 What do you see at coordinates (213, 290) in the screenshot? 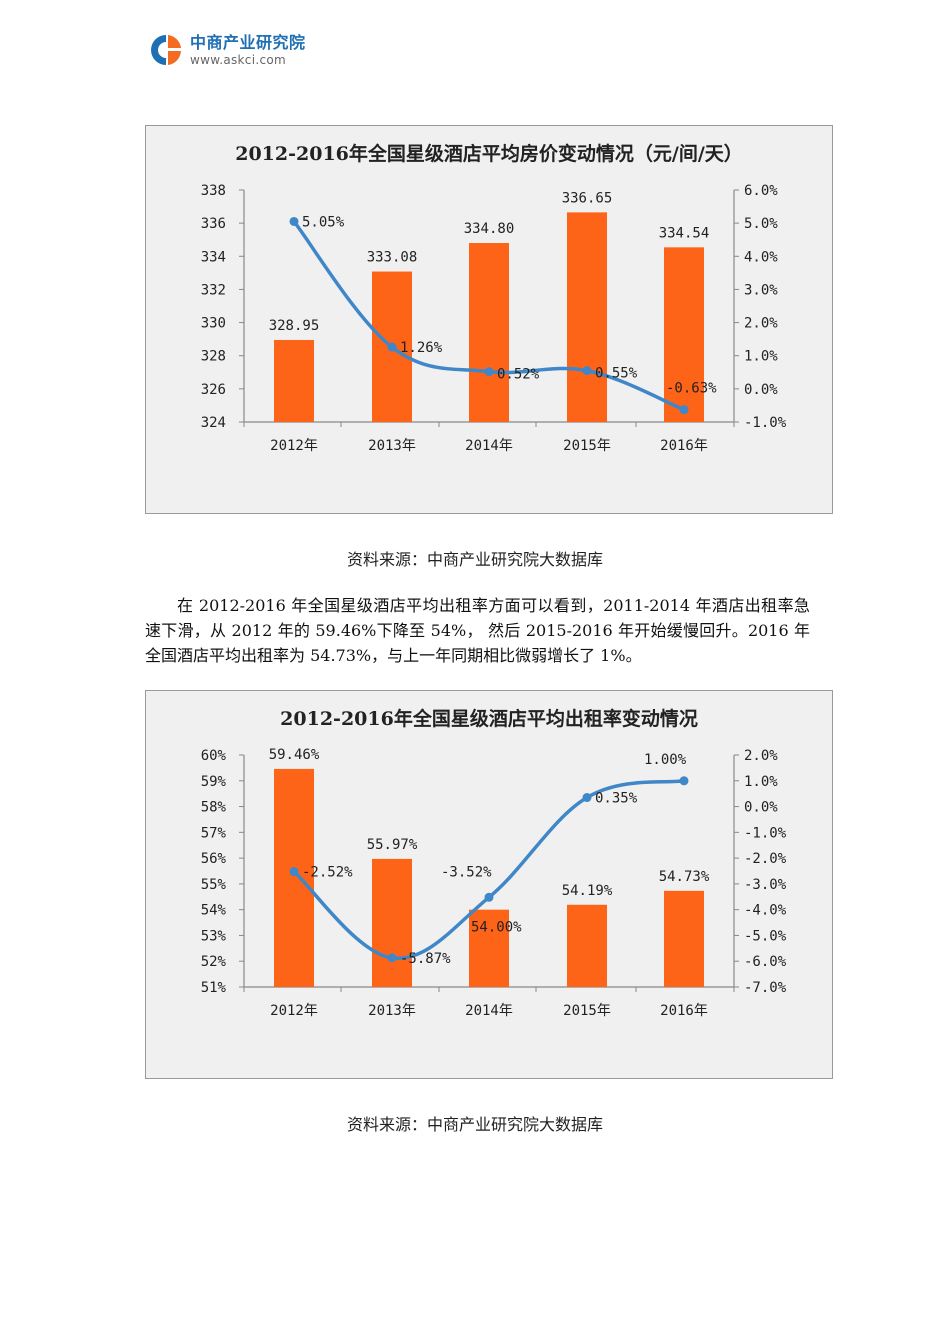
I see `left-axis-tick: 332` at bounding box center [213, 290].